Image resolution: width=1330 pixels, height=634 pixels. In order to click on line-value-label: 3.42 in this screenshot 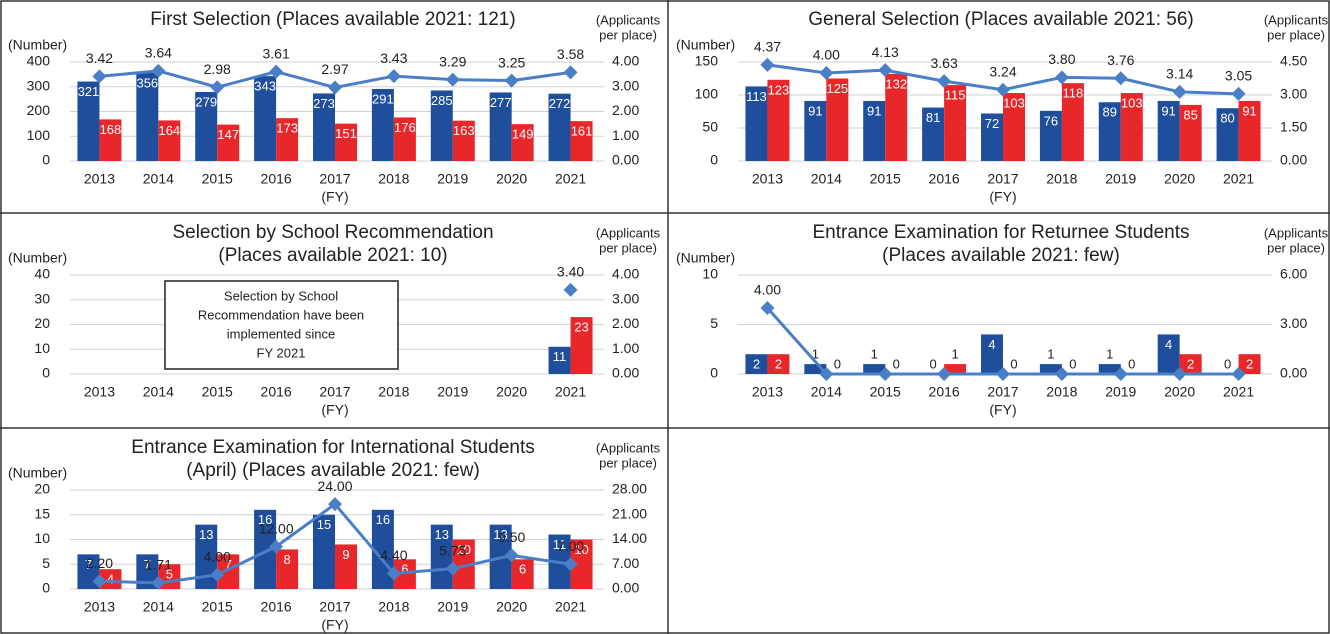, I will do `click(99, 58)`.